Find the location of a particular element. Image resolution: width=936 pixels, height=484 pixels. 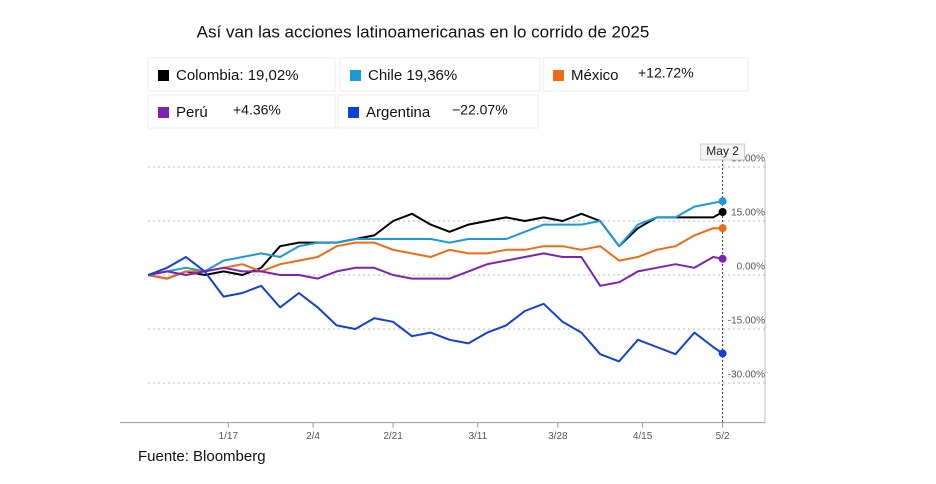

x-tick-label: 1/17 is located at coordinates (229, 436).